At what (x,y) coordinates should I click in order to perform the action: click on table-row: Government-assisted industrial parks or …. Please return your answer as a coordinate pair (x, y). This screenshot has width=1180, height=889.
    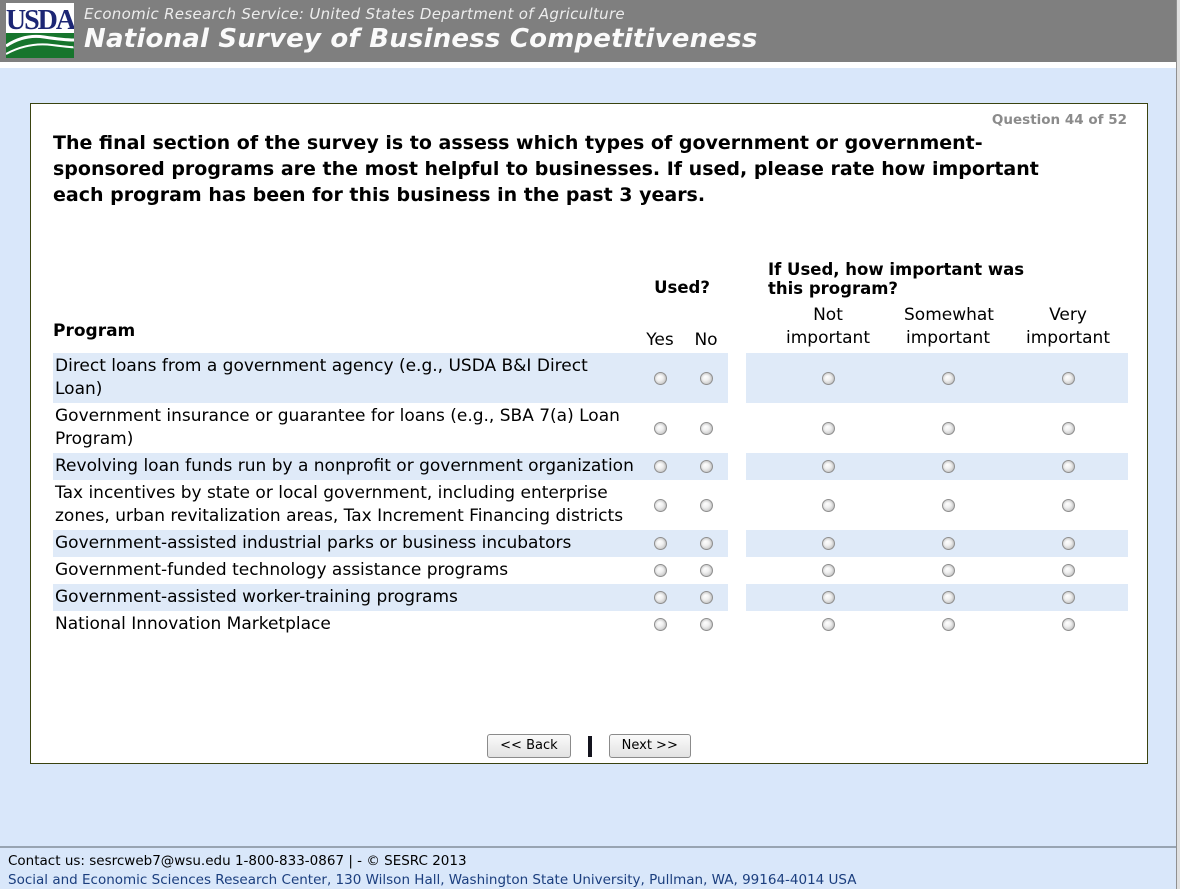
    Looking at the image, I should click on (590, 543).